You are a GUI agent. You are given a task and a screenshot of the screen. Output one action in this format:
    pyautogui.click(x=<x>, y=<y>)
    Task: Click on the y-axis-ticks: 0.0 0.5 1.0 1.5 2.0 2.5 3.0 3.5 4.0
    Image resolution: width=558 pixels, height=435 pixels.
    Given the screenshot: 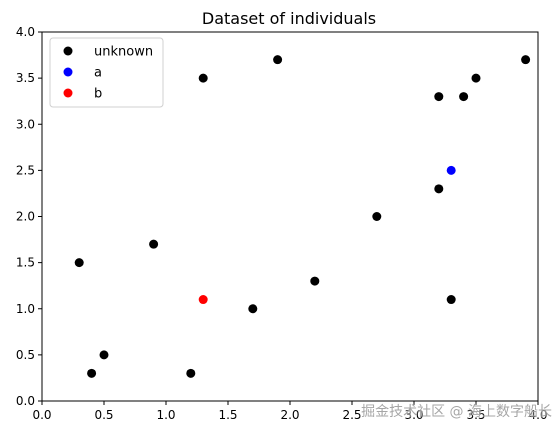 What is the action you would take?
    pyautogui.click(x=29, y=216)
    